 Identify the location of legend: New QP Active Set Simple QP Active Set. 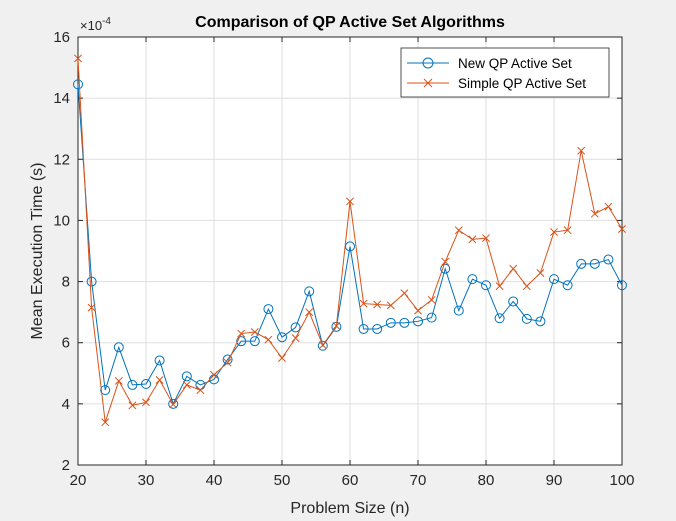
(505, 72).